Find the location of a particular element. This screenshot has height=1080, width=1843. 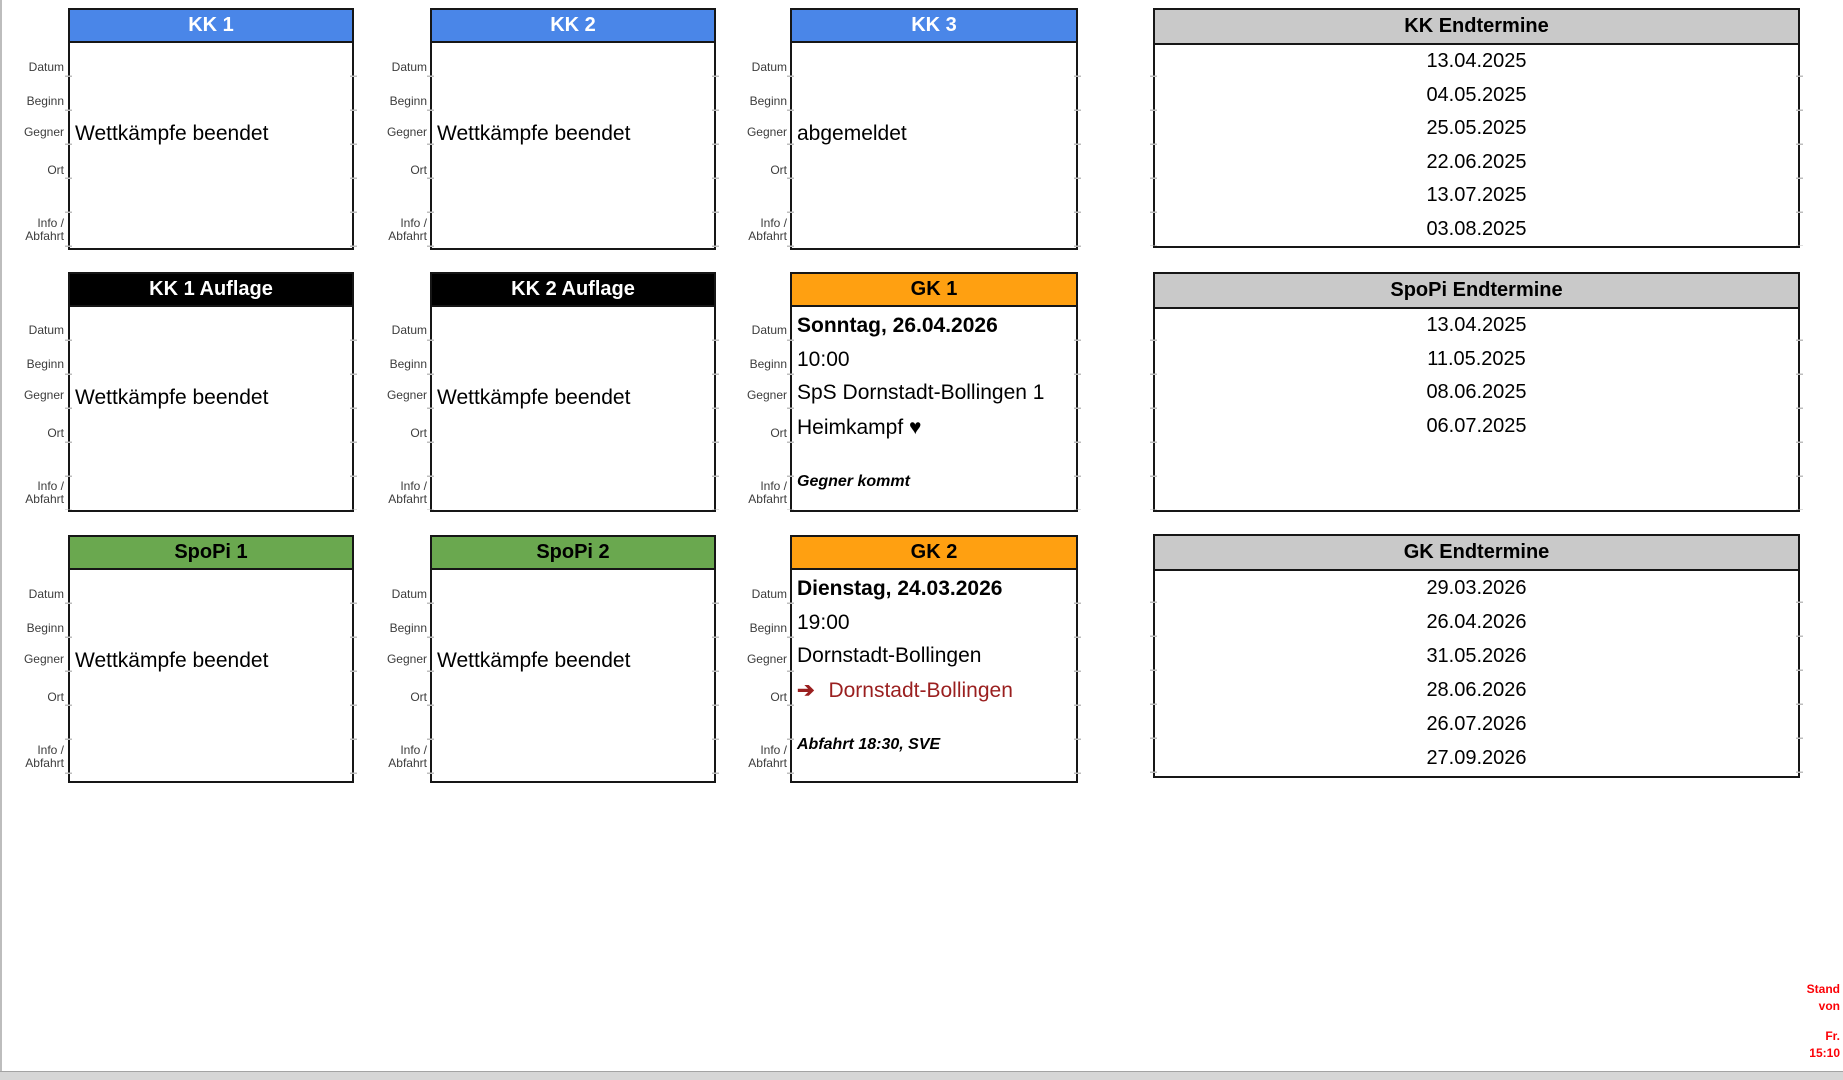

termine-date-row: 28.06.2026 is located at coordinates (1476, 690).